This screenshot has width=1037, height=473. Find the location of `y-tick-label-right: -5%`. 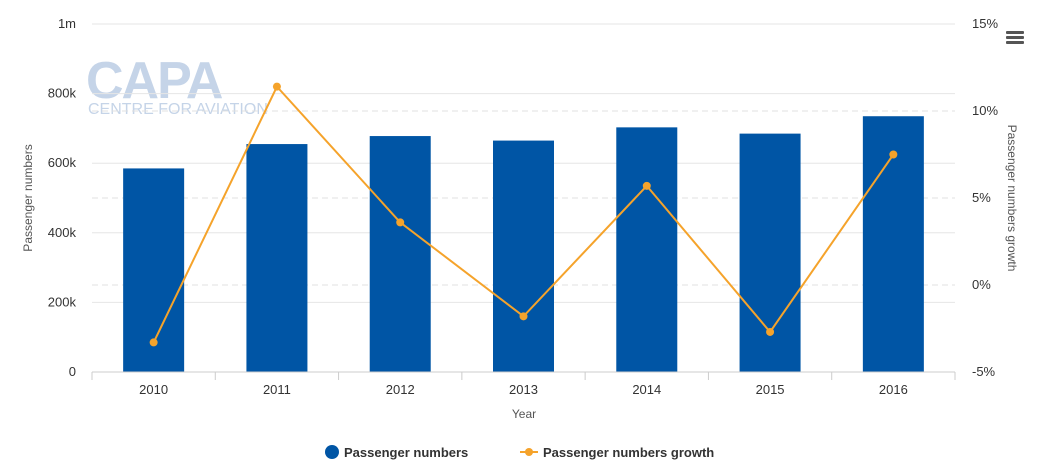

y-tick-label-right: -5% is located at coordinates (984, 371).